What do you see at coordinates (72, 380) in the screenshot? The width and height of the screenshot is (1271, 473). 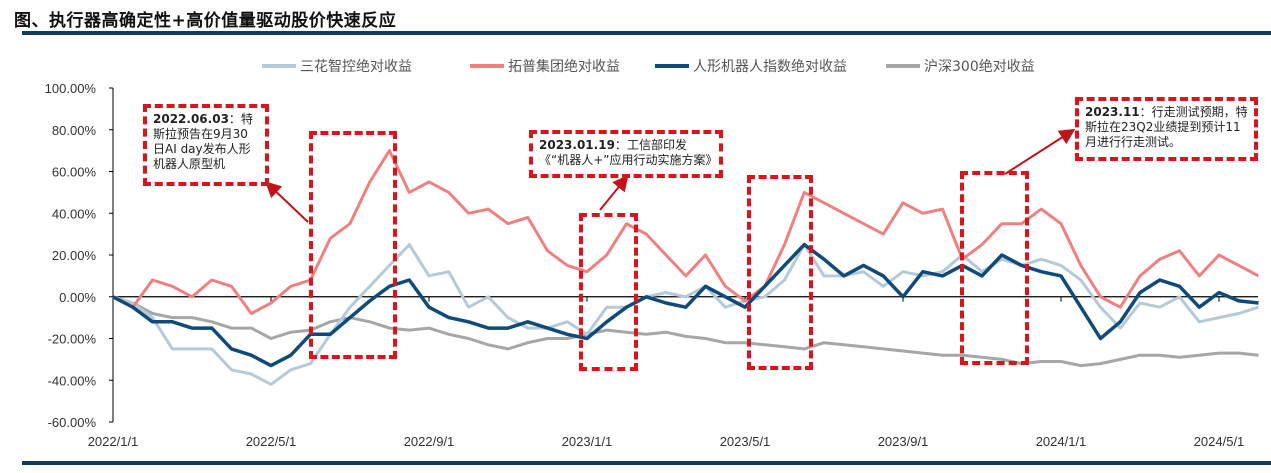 I see `y-tick-label: -40.00%` at bounding box center [72, 380].